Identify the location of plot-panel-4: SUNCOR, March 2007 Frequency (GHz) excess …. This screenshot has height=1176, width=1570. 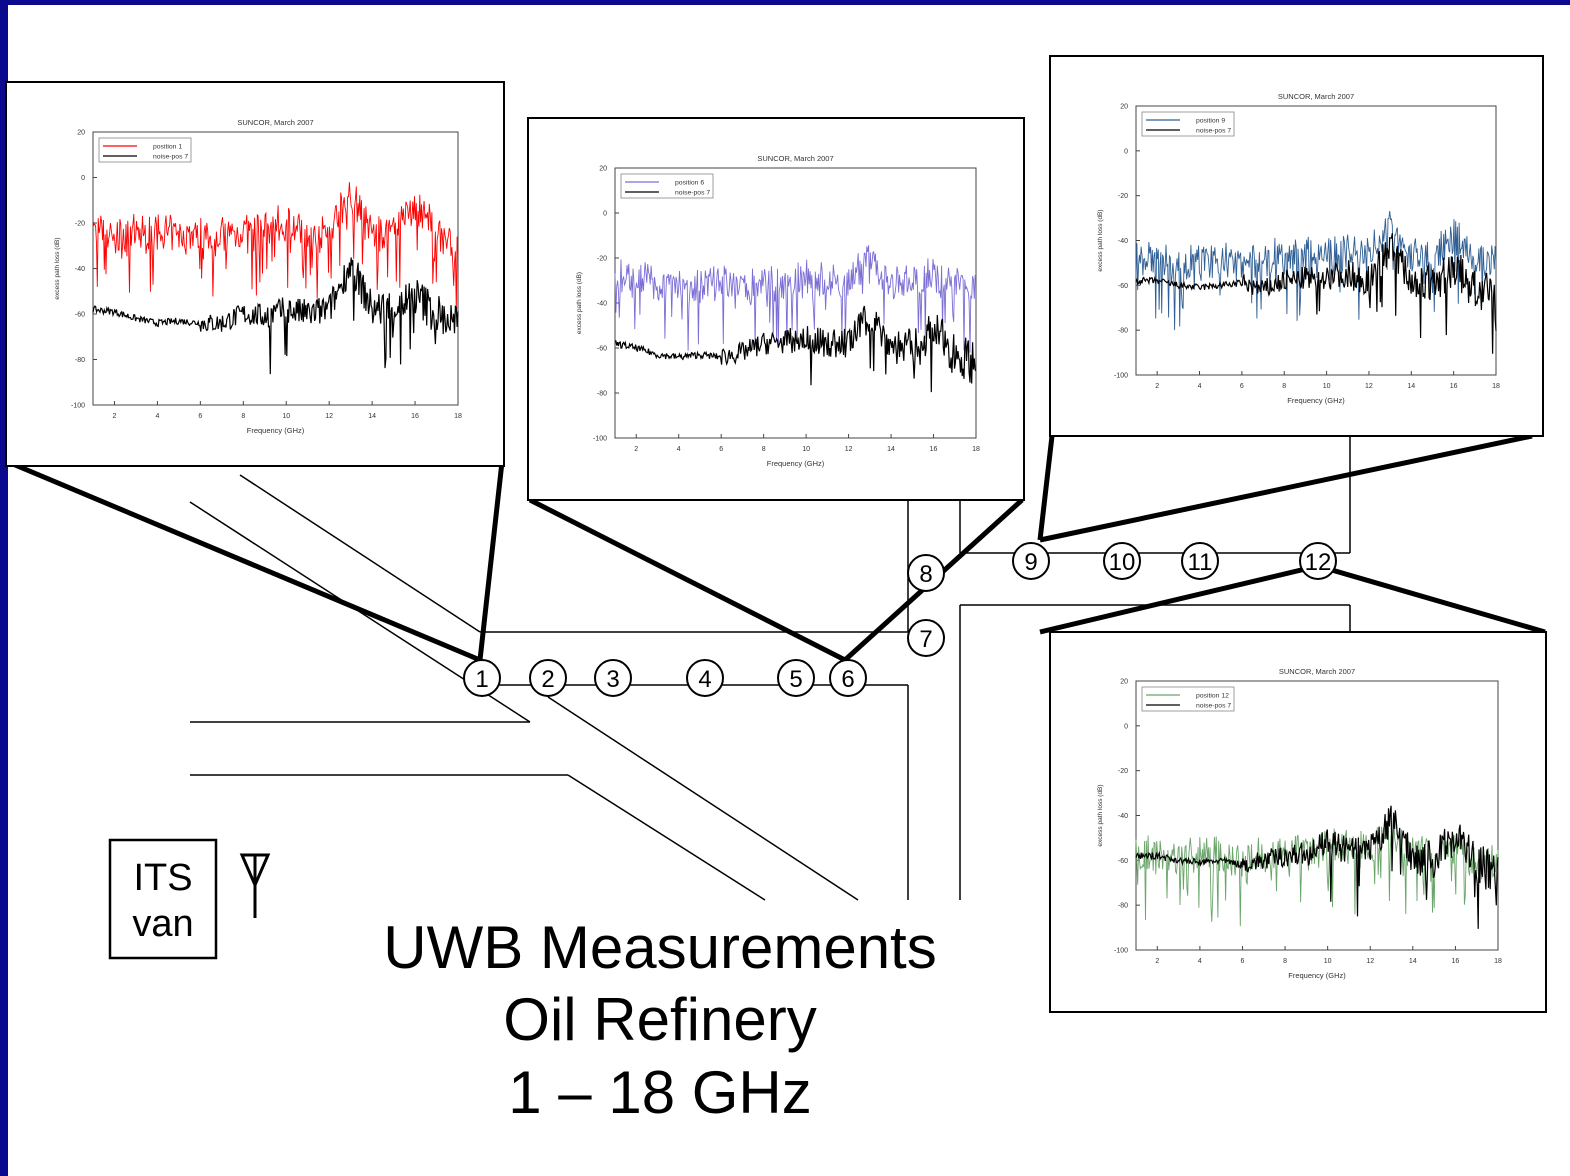
(1298, 822).